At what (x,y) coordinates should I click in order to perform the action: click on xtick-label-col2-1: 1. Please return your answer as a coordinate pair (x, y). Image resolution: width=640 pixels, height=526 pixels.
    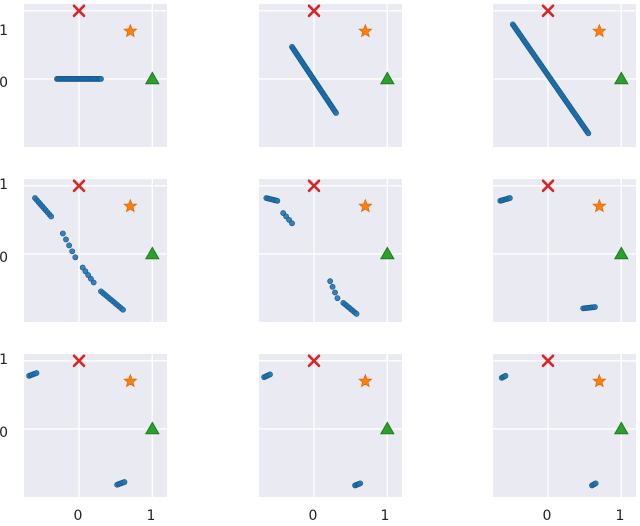
    Looking at the image, I should click on (620, 516).